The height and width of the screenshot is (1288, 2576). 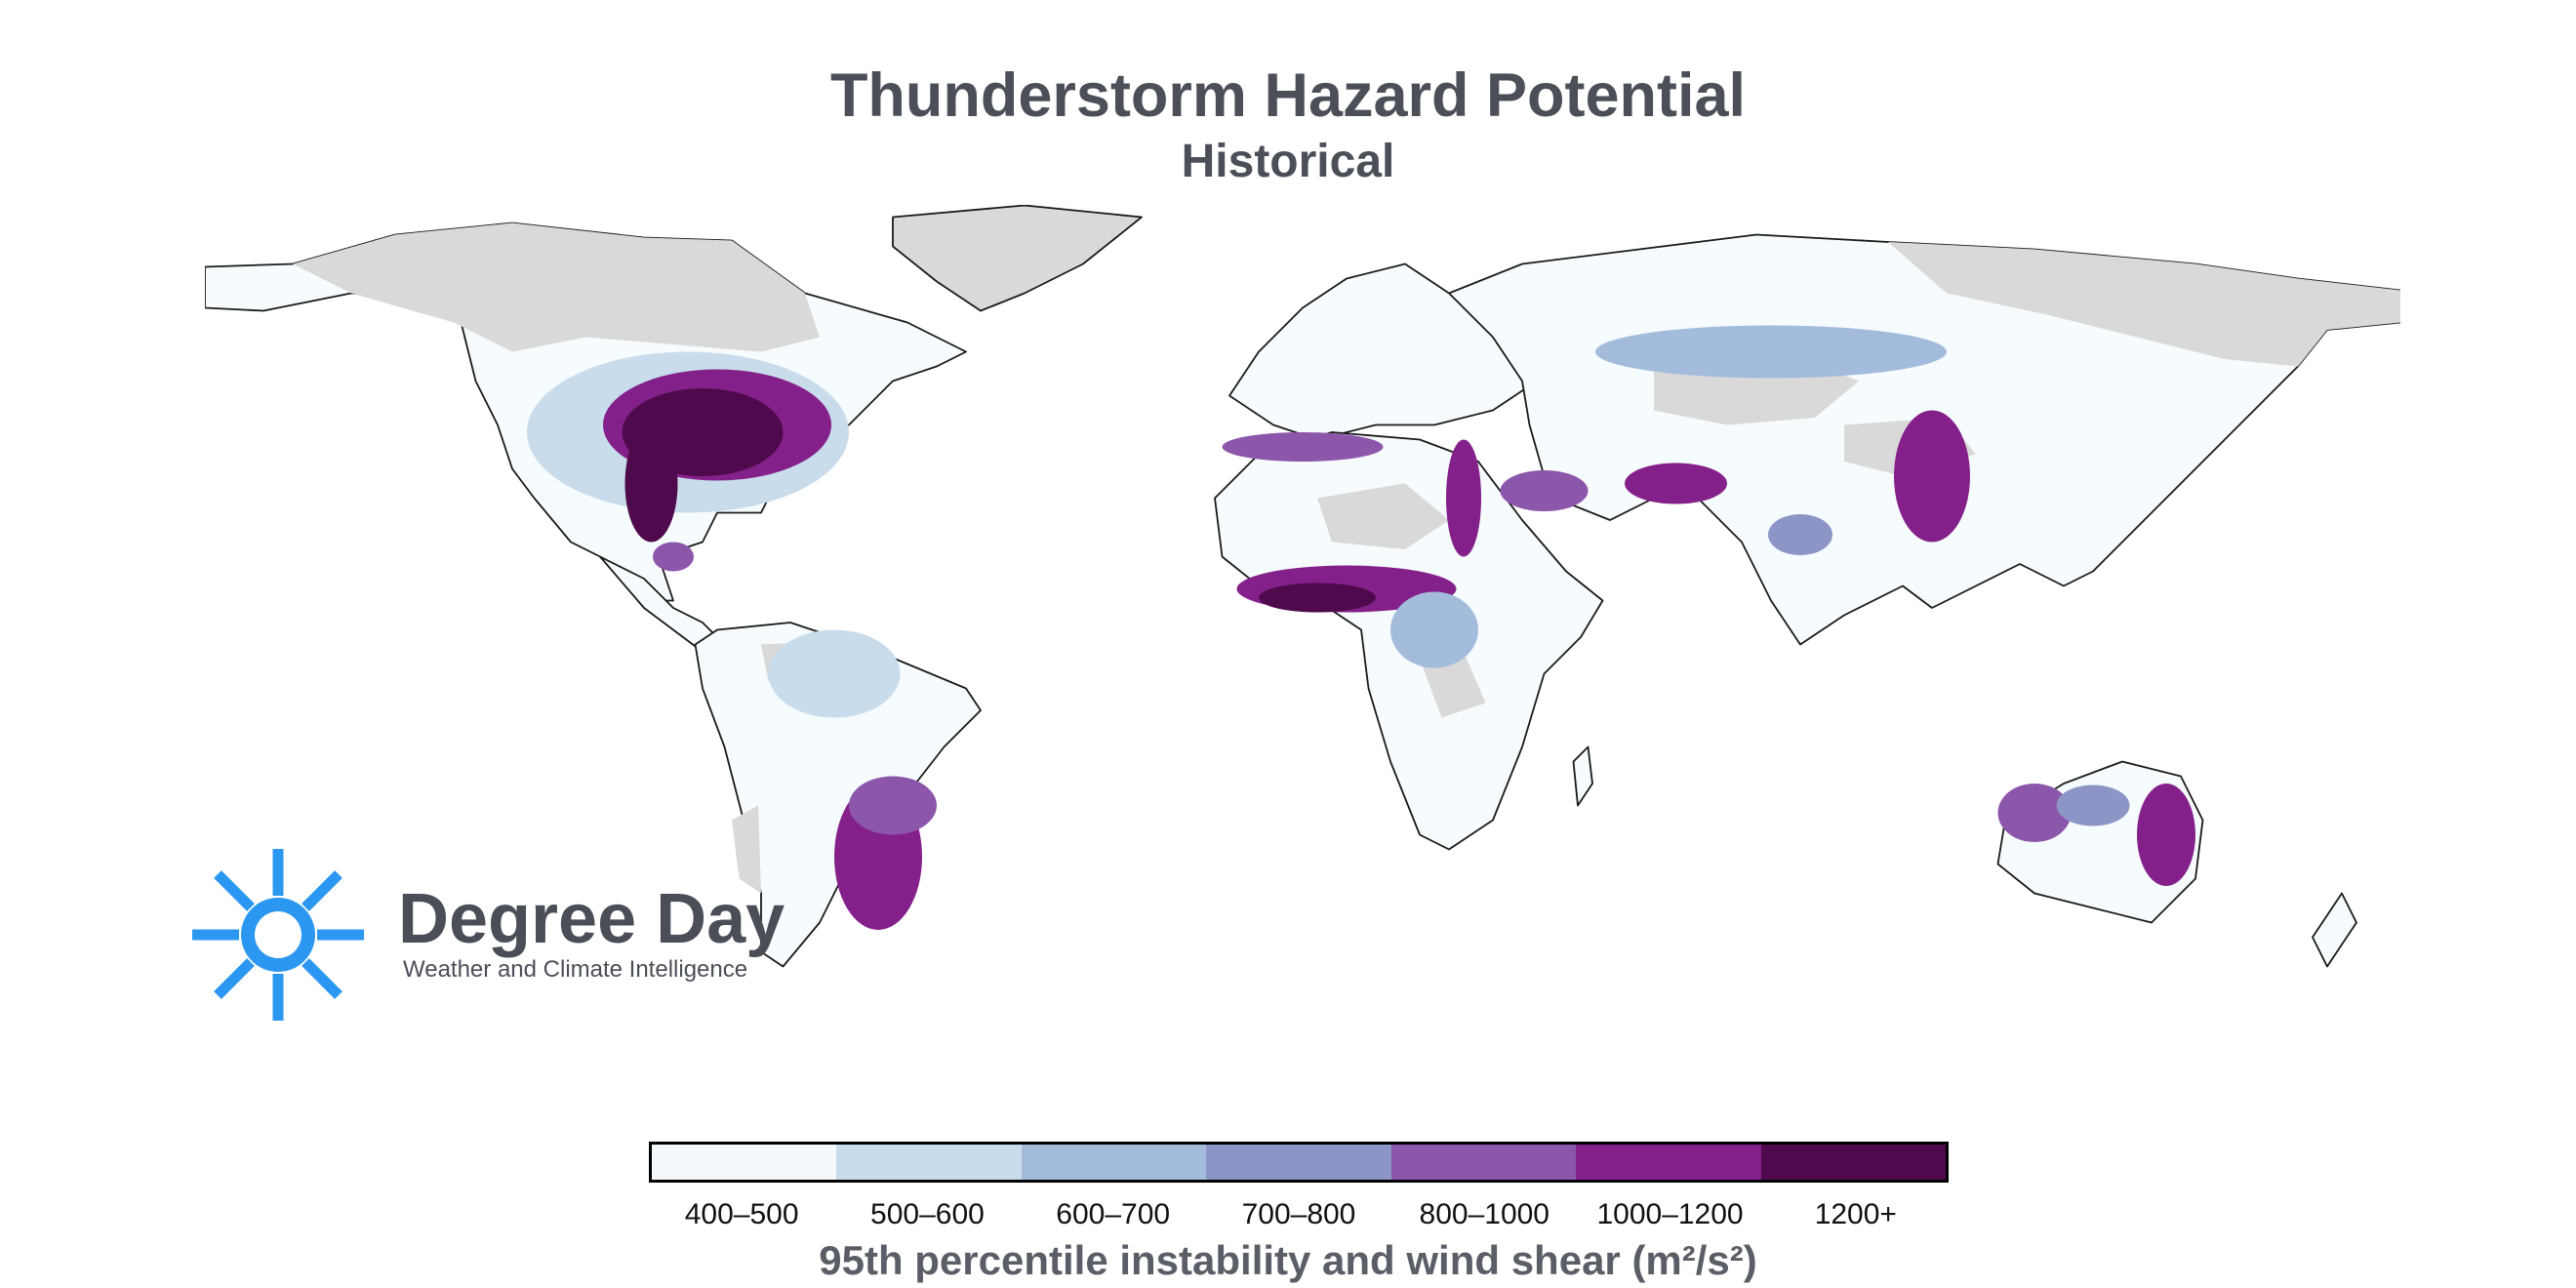 What do you see at coordinates (1582, 776) in the screenshot?
I see `madagascar` at bounding box center [1582, 776].